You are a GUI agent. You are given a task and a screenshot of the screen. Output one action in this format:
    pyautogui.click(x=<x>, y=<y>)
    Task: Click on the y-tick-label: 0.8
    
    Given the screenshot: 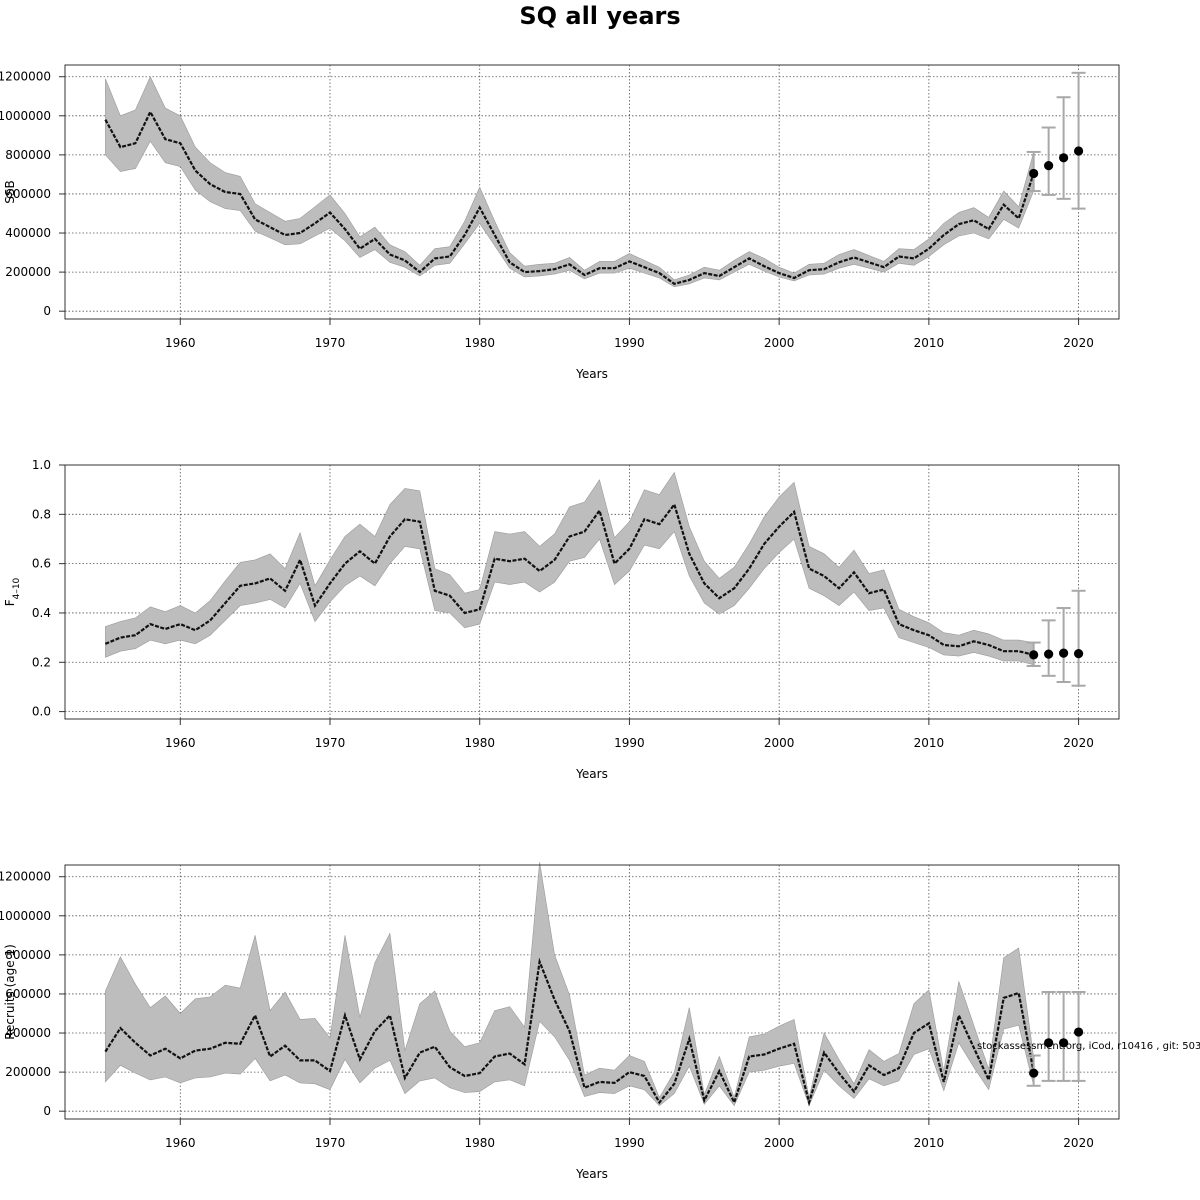 What is the action you would take?
    pyautogui.click(x=41, y=514)
    